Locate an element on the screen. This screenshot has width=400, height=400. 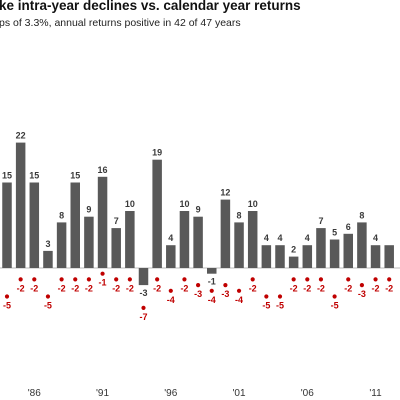
bar-value-label-1984: 15 is located at coordinates (7, 176).